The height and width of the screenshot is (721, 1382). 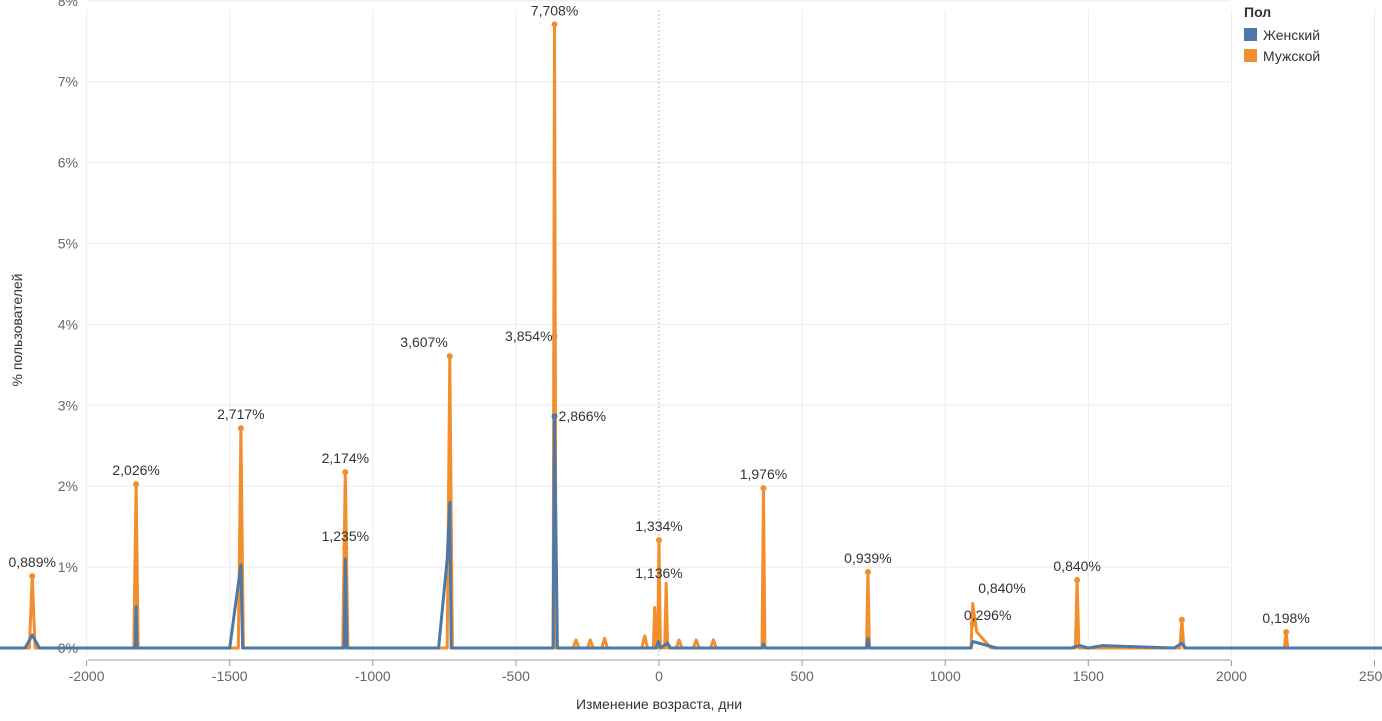 What do you see at coordinates (345, 458) in the screenshot?
I see `data-label: 2,174%` at bounding box center [345, 458].